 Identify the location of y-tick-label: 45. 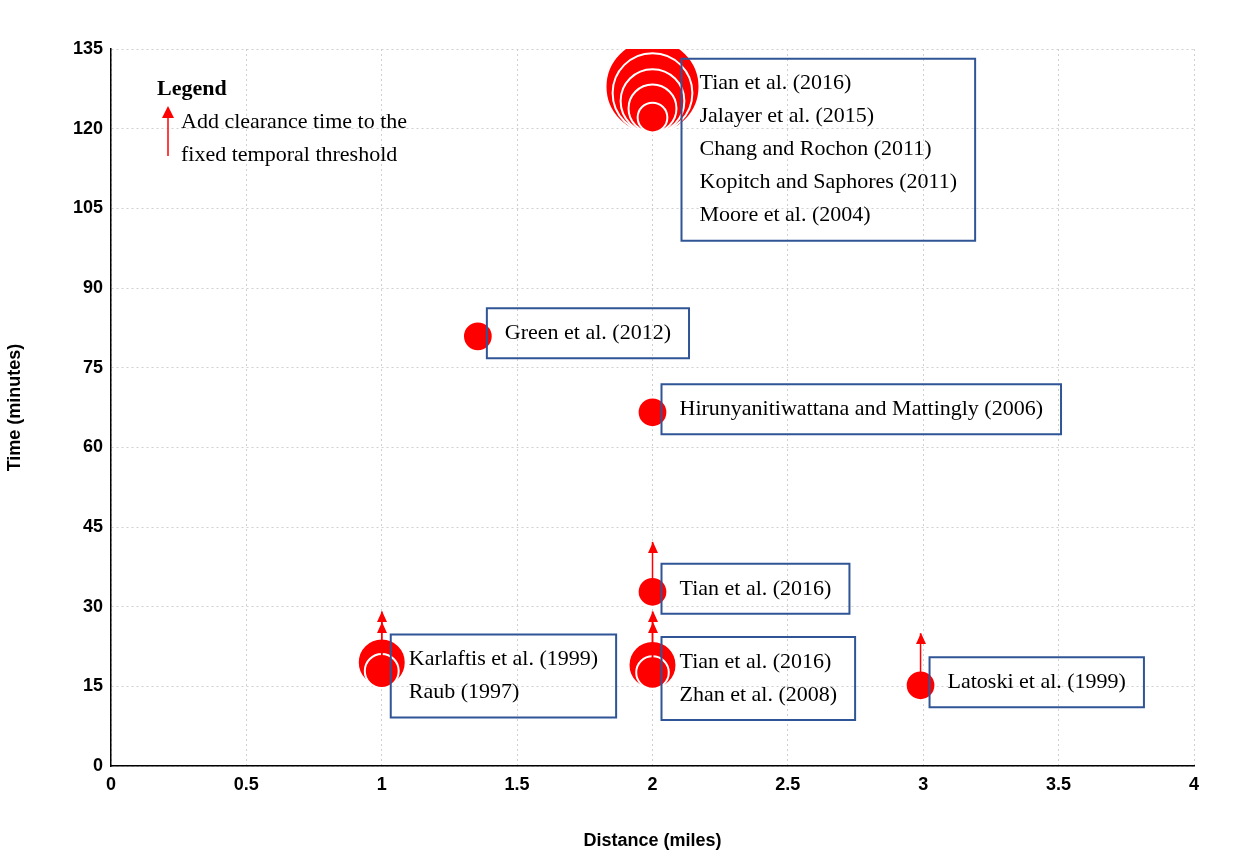
(92, 525).